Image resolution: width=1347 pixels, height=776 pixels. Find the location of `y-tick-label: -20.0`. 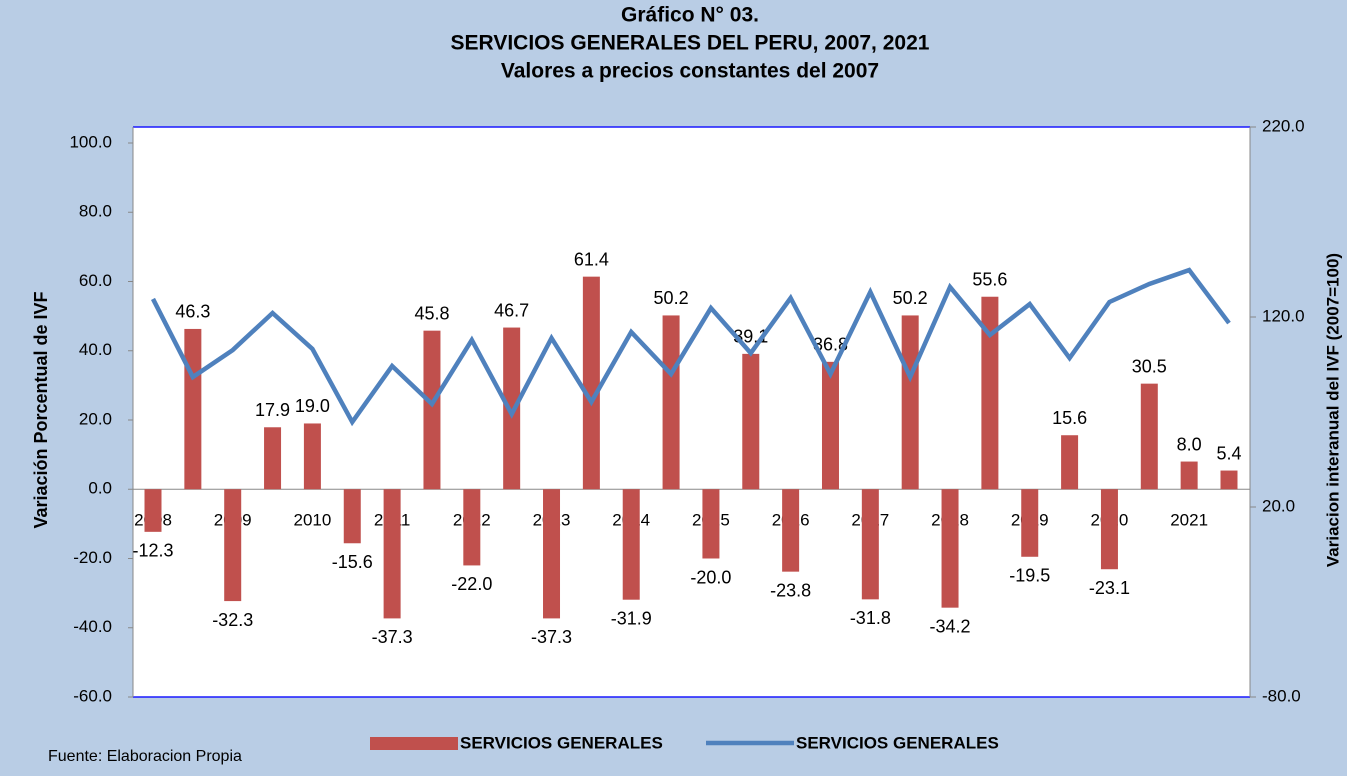

y-tick-label: -20.0 is located at coordinates (92, 557).